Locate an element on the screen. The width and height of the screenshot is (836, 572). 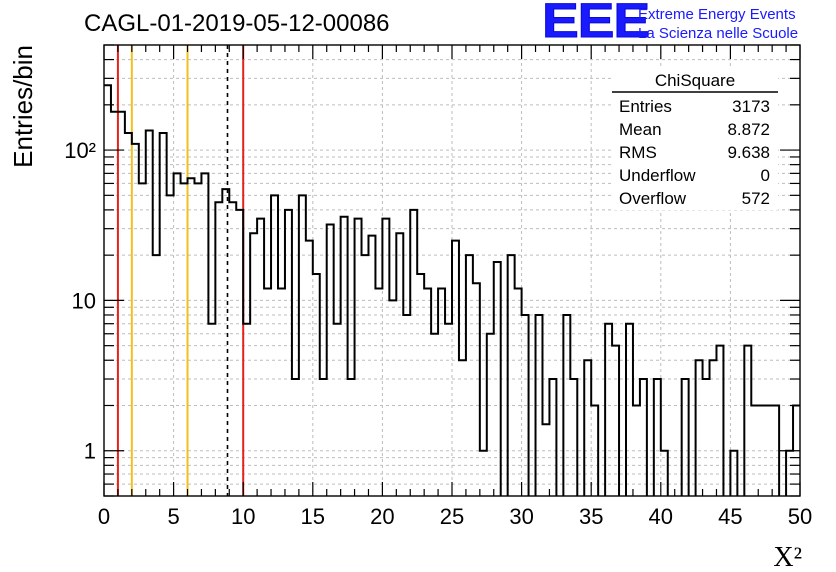
eee-logo-mark: EEE is located at coordinates (595, 24).